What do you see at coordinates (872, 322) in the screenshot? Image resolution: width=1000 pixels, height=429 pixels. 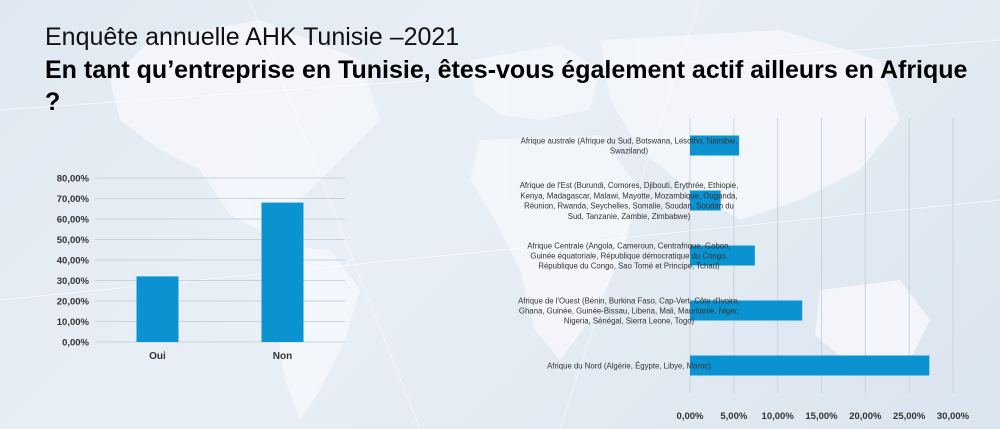 I see `australia-shape` at bounding box center [872, 322].